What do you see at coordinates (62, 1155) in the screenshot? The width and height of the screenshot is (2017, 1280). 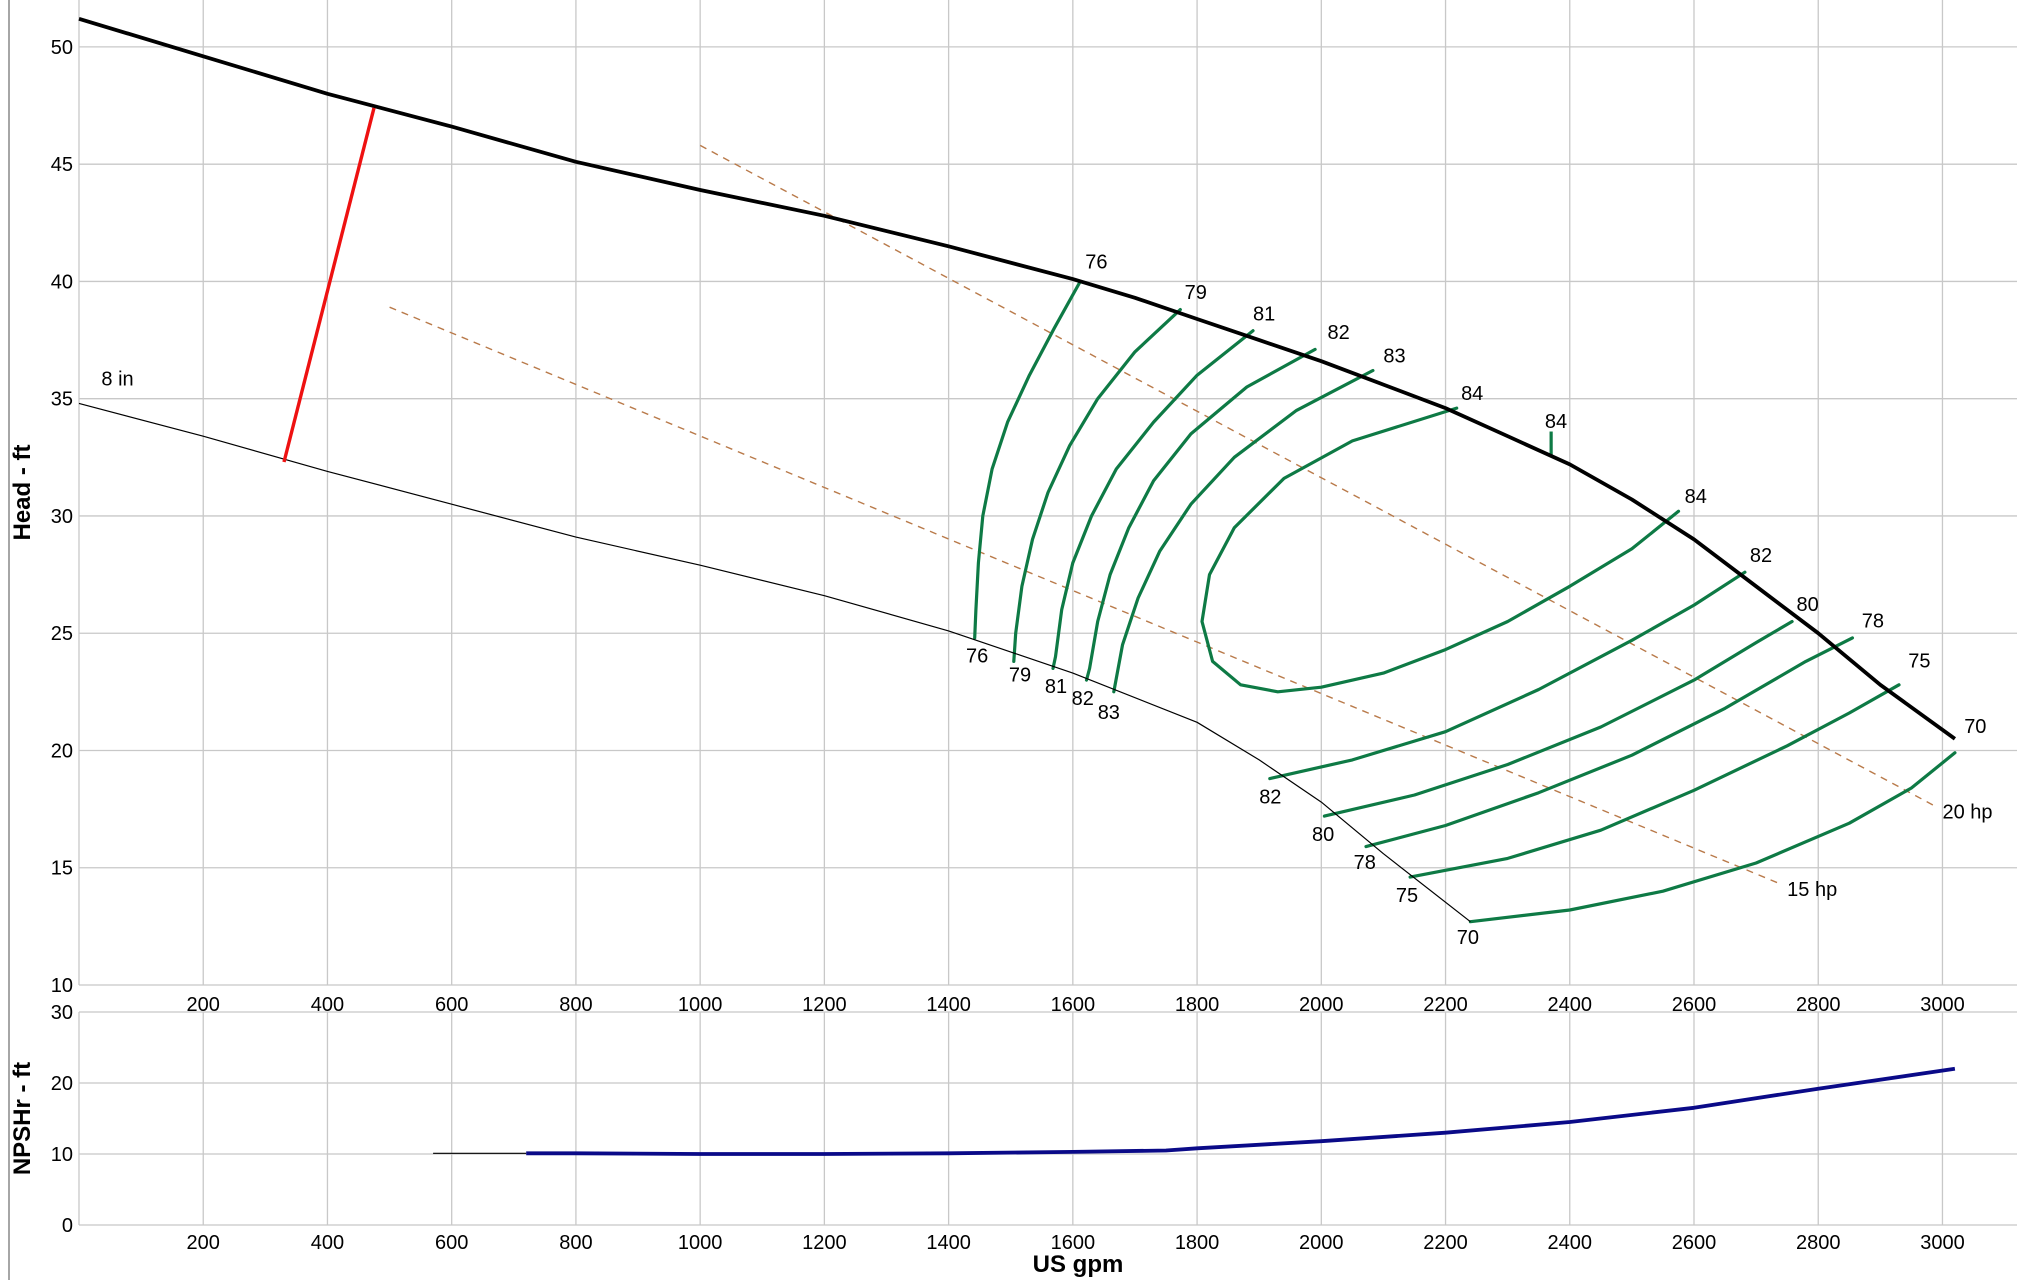 I see `npsh-y-tick-label: 10` at bounding box center [62, 1155].